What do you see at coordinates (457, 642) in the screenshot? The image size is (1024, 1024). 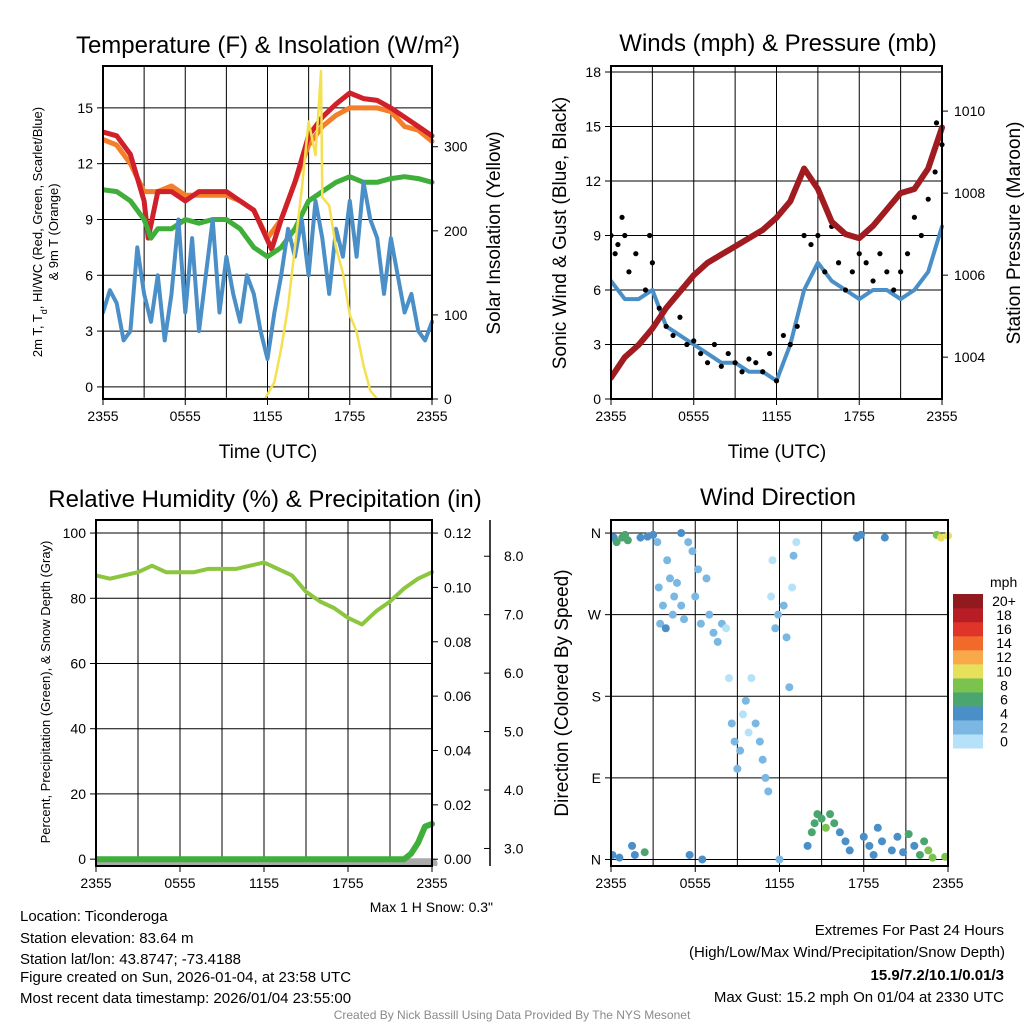 I see `rh-y-right-tick-label: 0.08` at bounding box center [457, 642].